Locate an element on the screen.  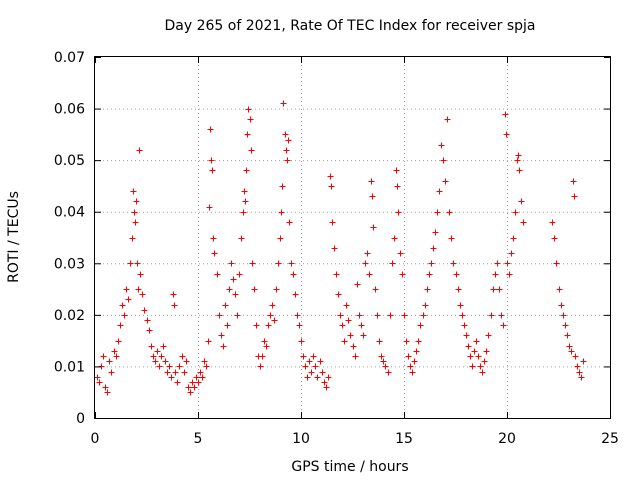
y-tick-label: 0.01 is located at coordinates (69, 367).